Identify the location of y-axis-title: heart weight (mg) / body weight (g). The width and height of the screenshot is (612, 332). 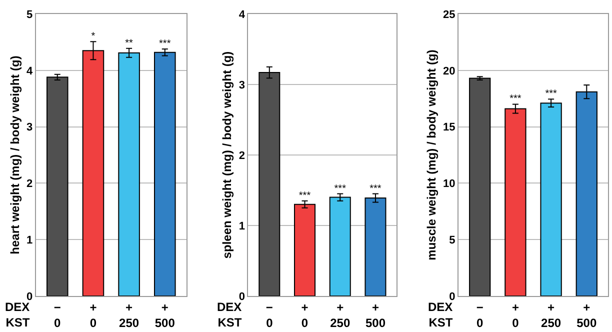
(15, 155).